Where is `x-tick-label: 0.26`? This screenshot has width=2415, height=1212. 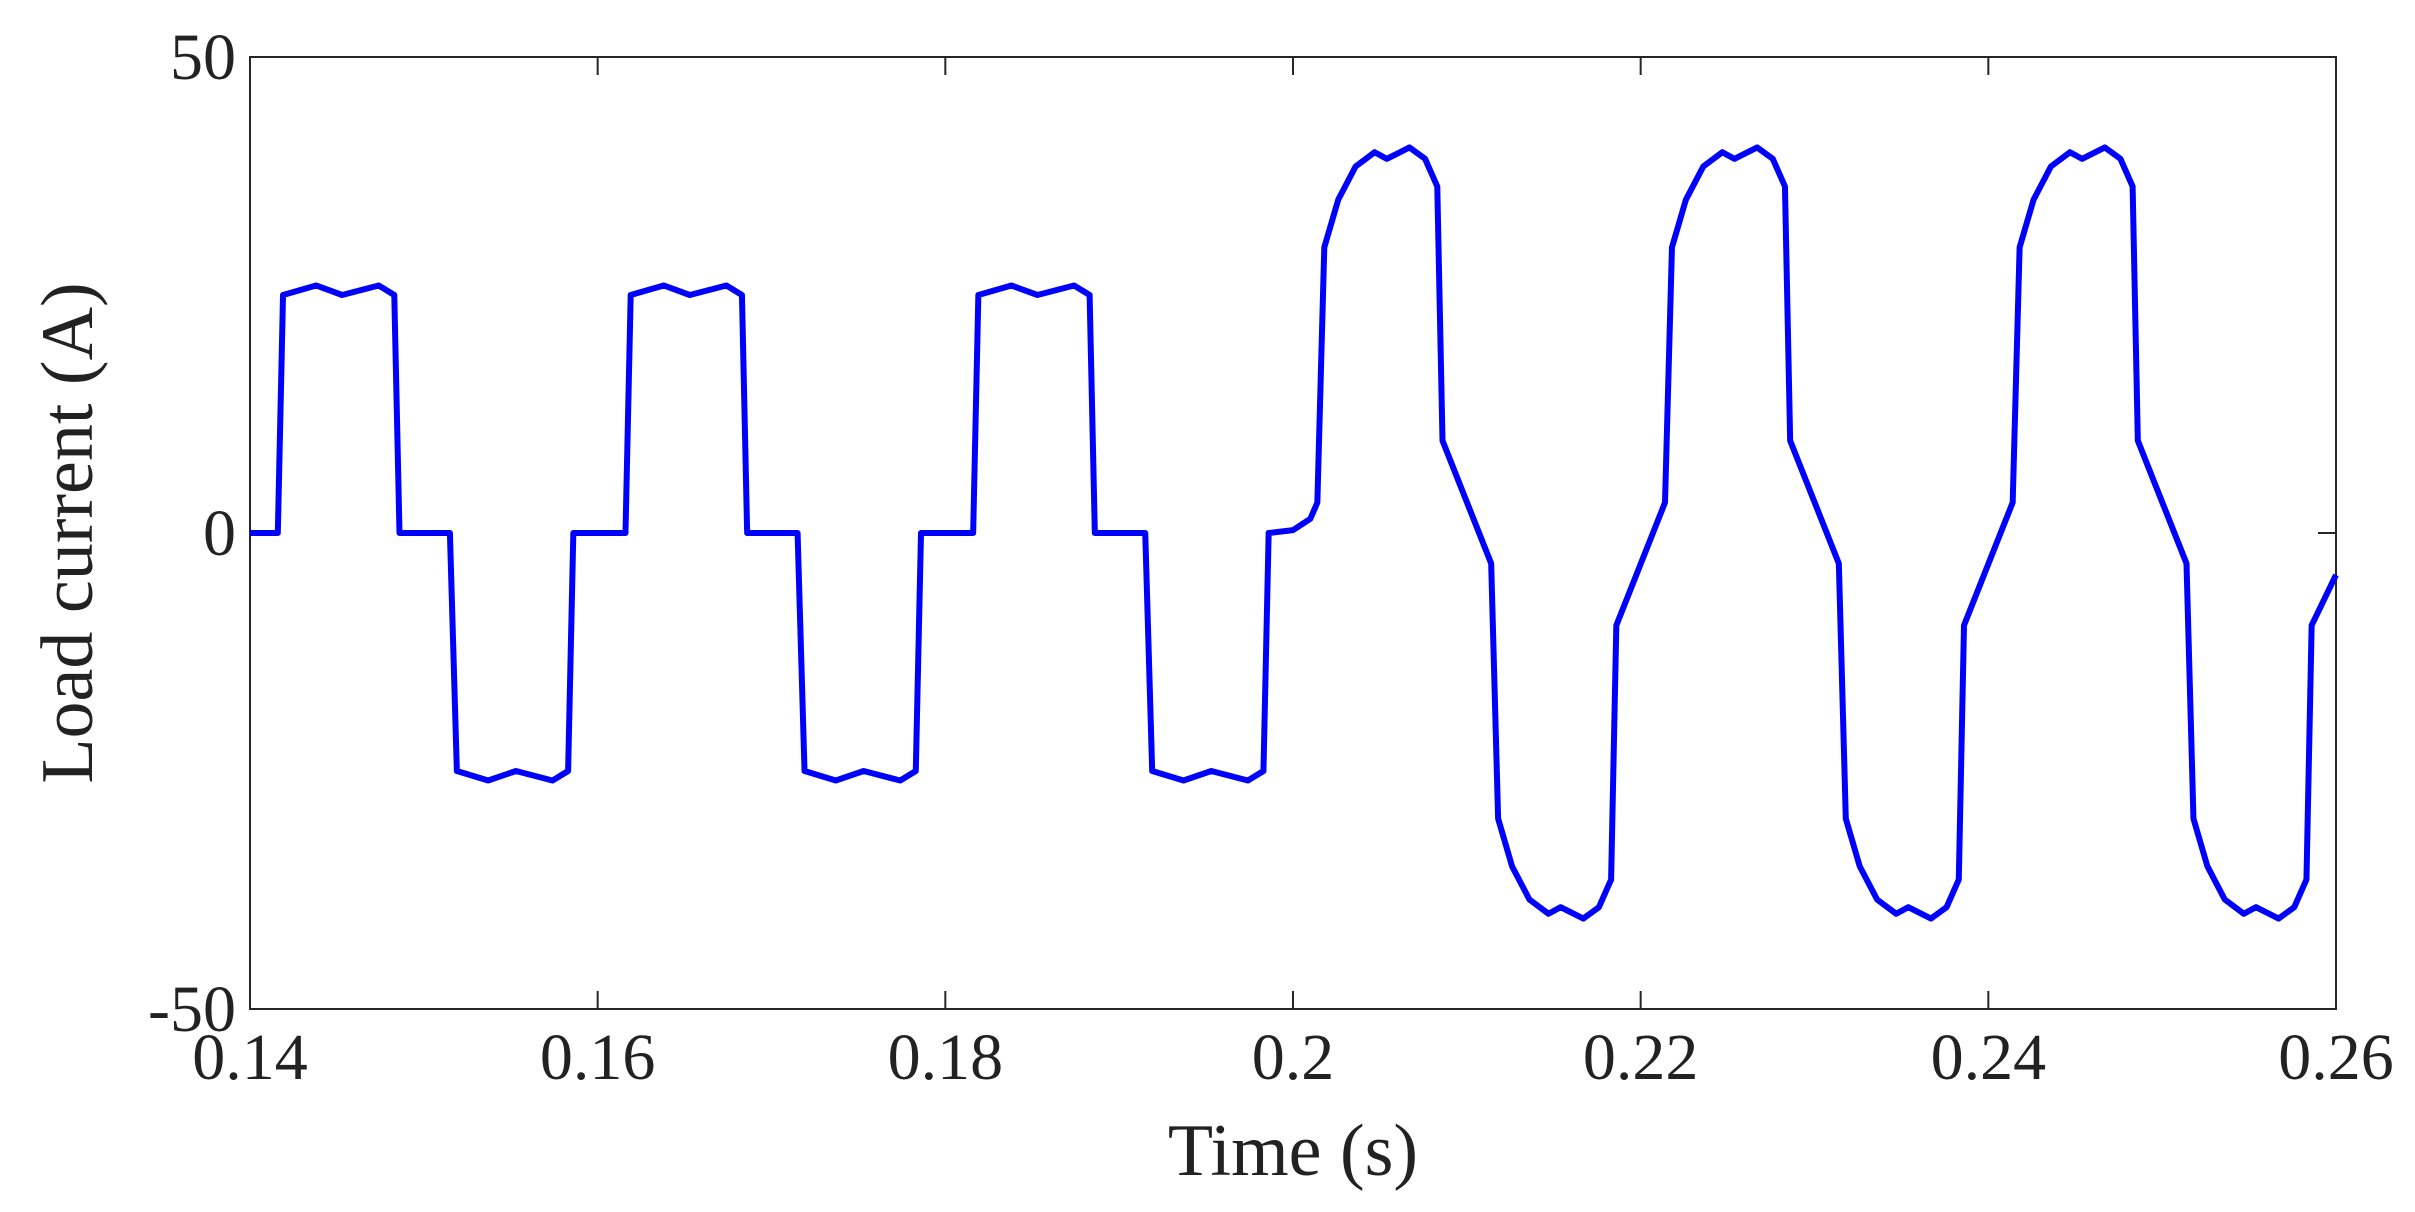
x-tick-label: 0.26 is located at coordinates (2336, 1057).